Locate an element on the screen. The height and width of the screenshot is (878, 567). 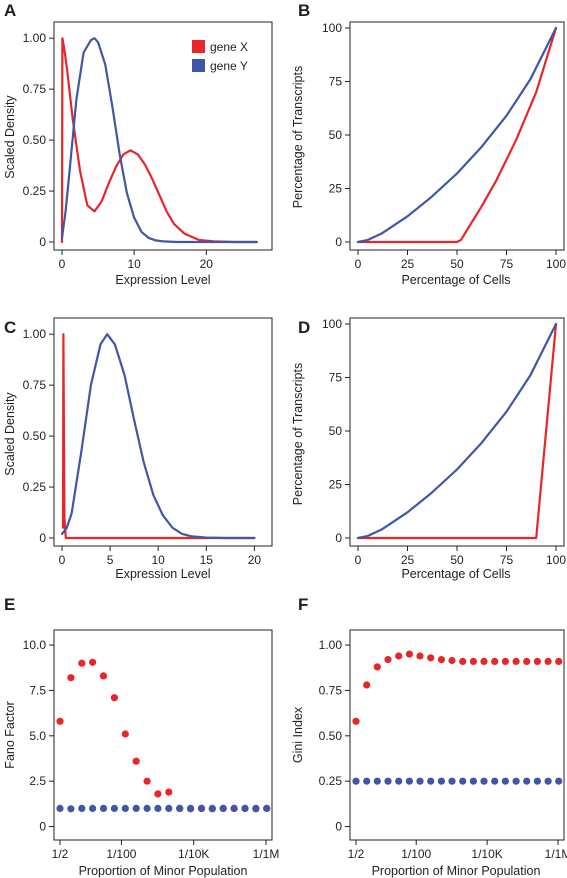
y-tick-label: 50 is located at coordinates (336, 431).